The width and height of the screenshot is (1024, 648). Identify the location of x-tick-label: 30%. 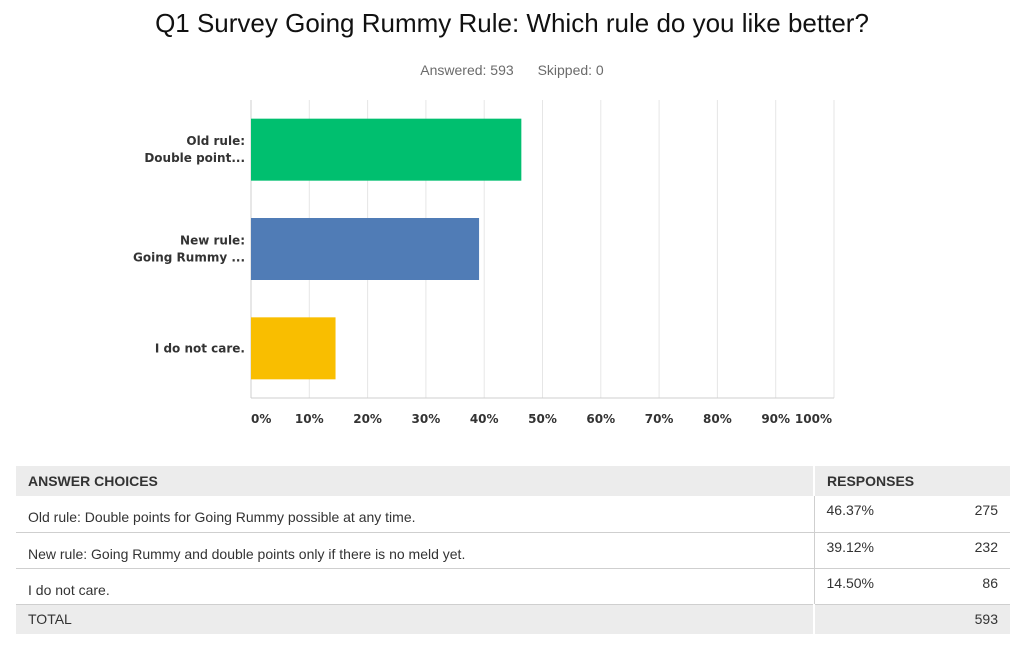
(426, 419).